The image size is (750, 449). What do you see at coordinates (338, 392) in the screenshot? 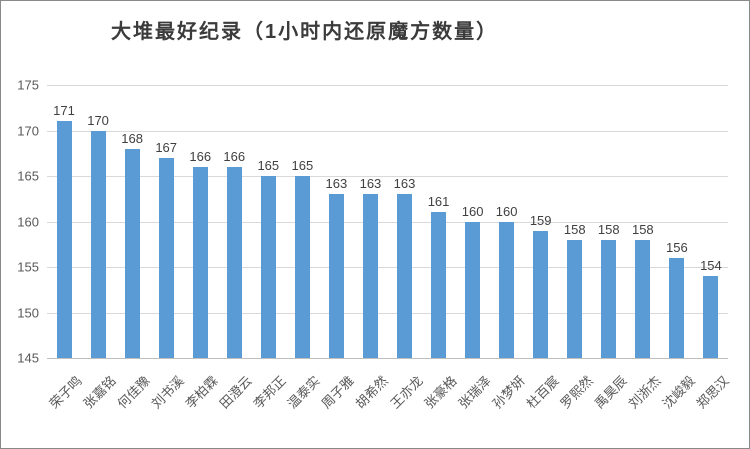
I see `x-category-label: 周子雅` at bounding box center [338, 392].